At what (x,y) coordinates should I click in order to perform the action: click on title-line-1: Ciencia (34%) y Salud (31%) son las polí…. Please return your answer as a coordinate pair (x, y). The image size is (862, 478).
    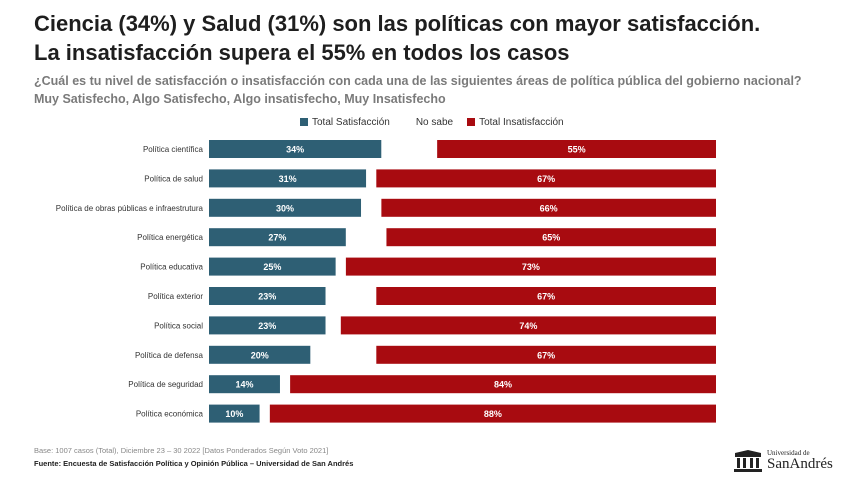
    Looking at the image, I should click on (397, 23).